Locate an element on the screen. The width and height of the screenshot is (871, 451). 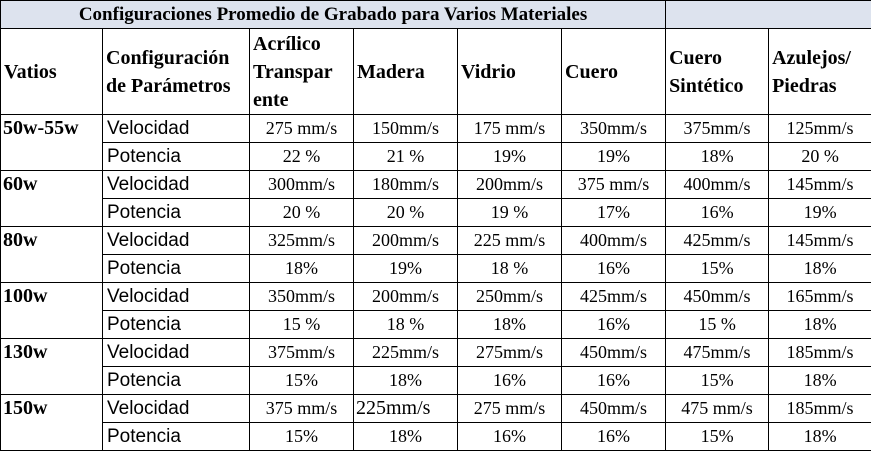
power-value-cell: 21 % is located at coordinates (406, 157).